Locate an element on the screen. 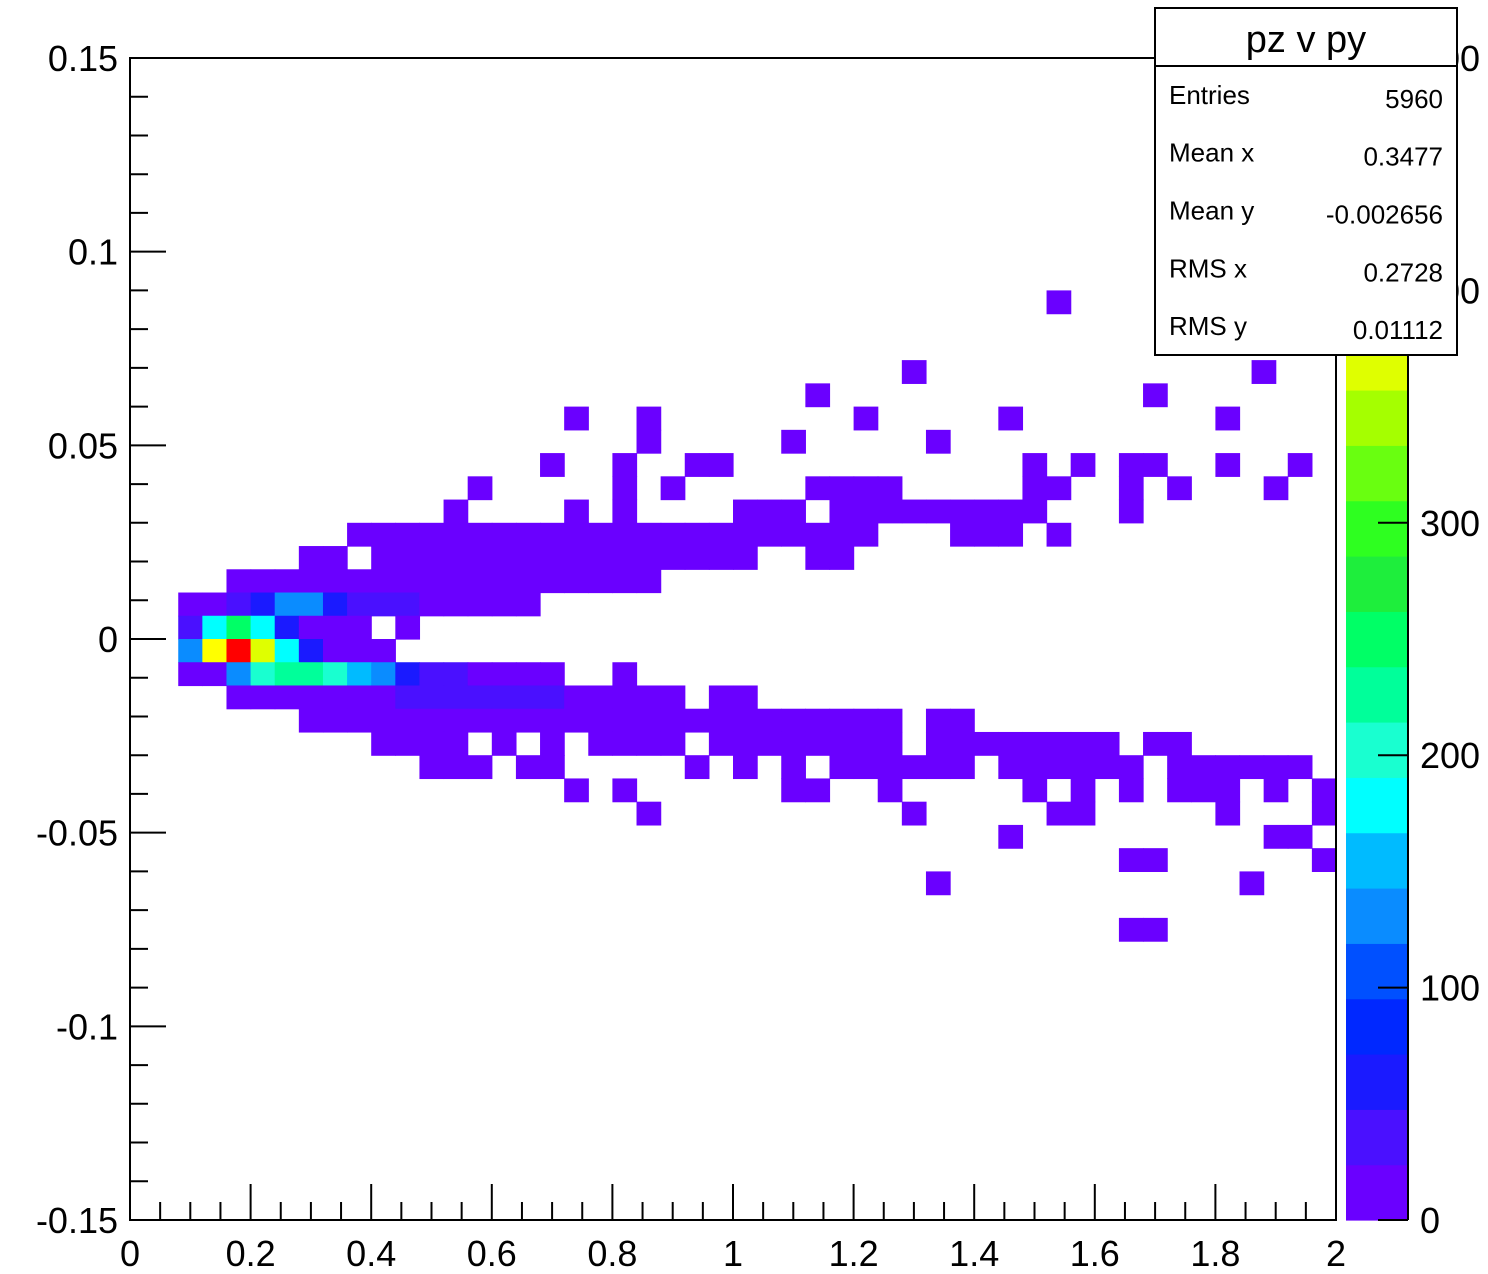 This screenshot has height=1274, width=1488. x-tick-label: 0.4 is located at coordinates (371, 1253).